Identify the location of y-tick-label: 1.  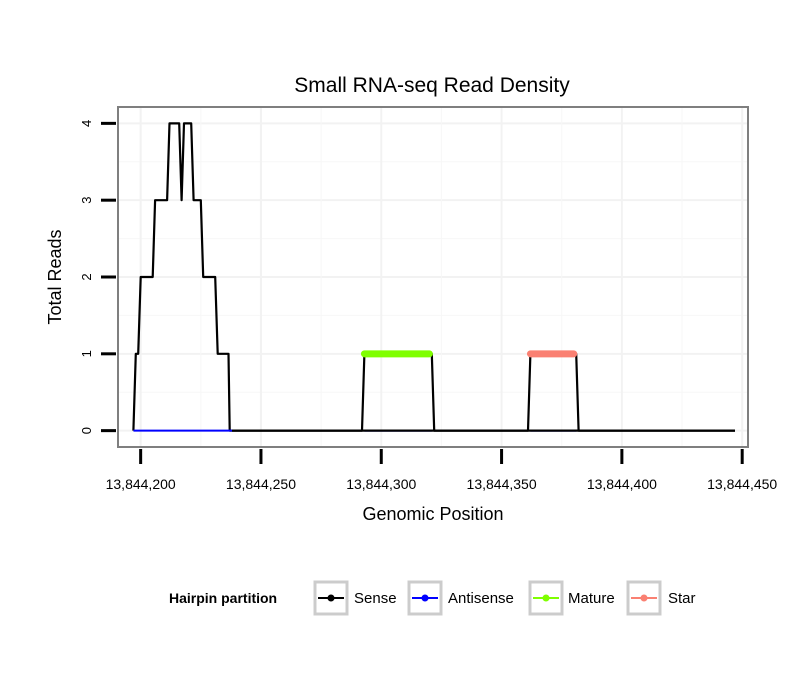
(86, 353).